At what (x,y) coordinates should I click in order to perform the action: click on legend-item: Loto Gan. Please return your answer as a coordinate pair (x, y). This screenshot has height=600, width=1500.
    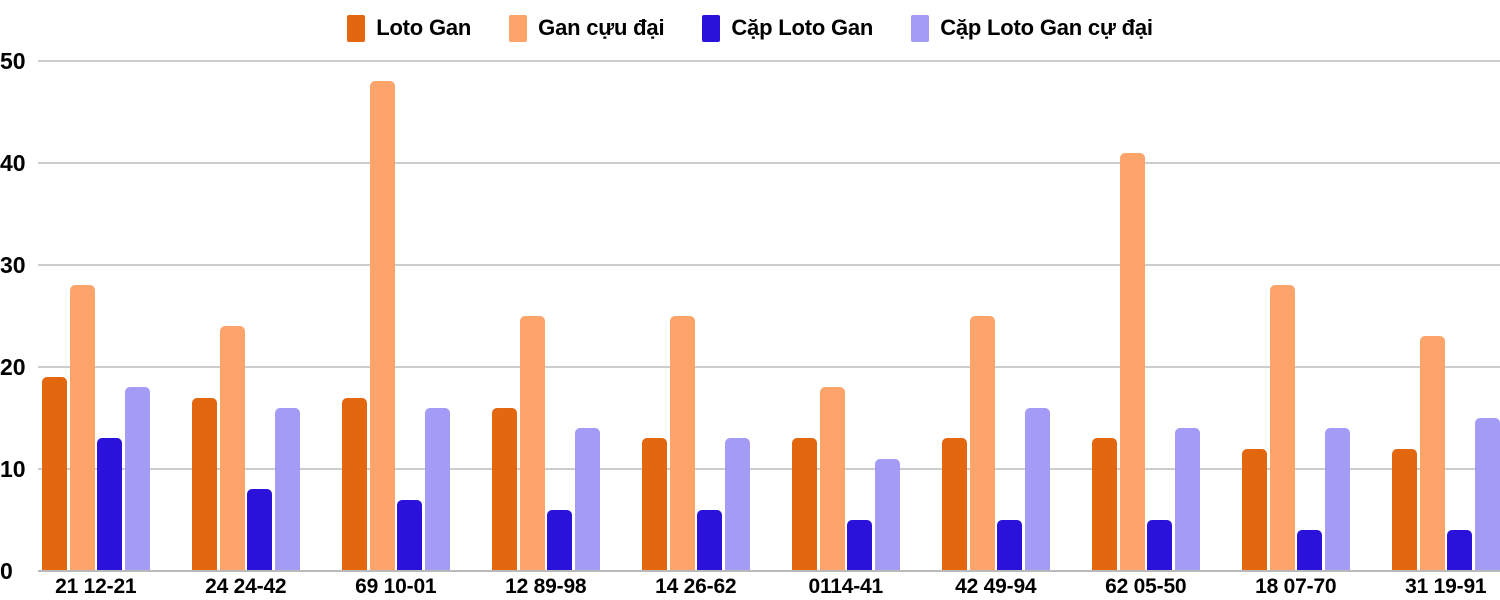
    Looking at the image, I should click on (409, 28).